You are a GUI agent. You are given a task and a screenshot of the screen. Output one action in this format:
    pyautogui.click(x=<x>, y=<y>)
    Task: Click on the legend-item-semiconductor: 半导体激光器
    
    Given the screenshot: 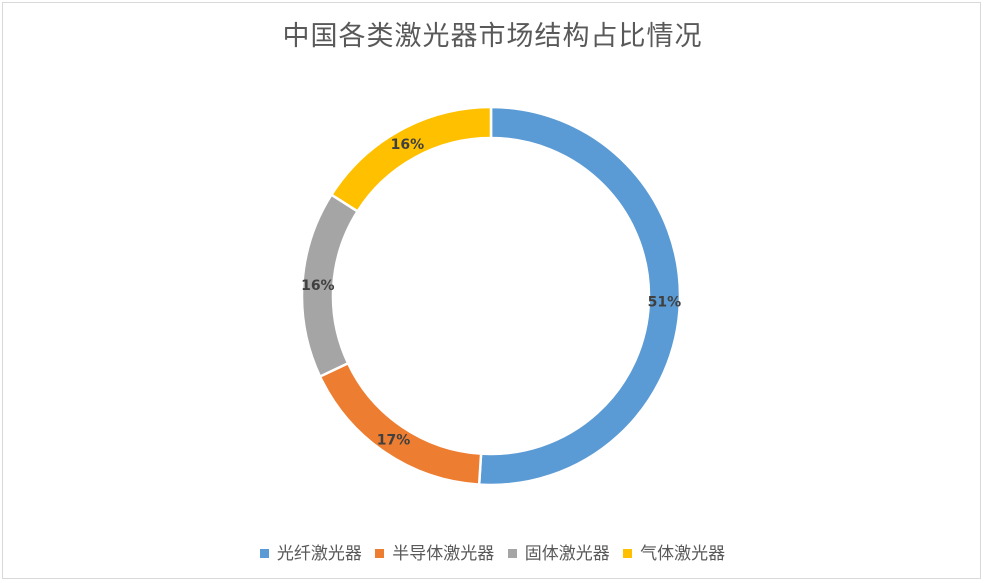 What is the action you would take?
    pyautogui.click(x=434, y=551)
    